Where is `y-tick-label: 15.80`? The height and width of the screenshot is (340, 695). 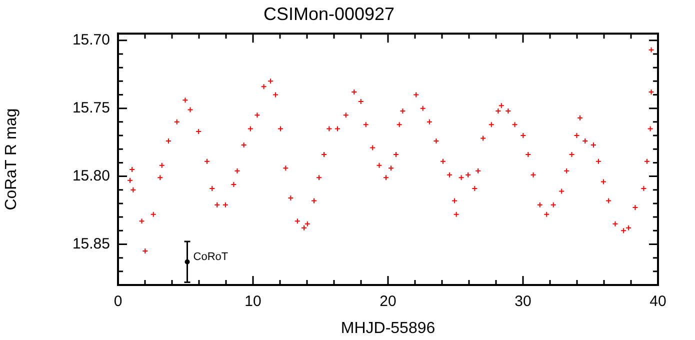
y-tick-label: 15.80 is located at coordinates (91, 175).